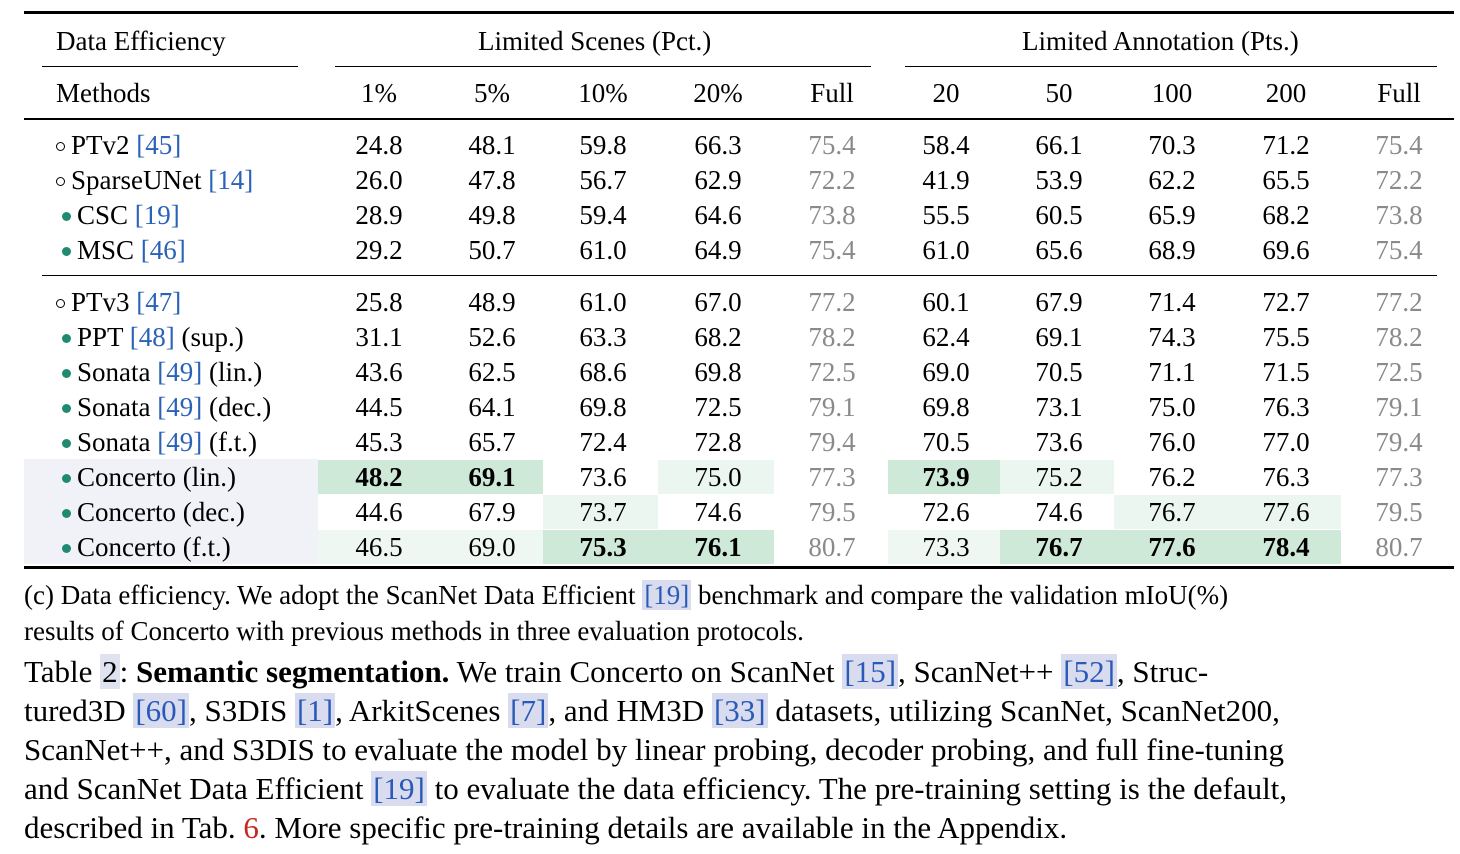 Image resolution: width=1460 pixels, height=854 pixels. What do you see at coordinates (146, 547) in the screenshot?
I see `method-name: Concerto (f.t.)` at bounding box center [146, 547].